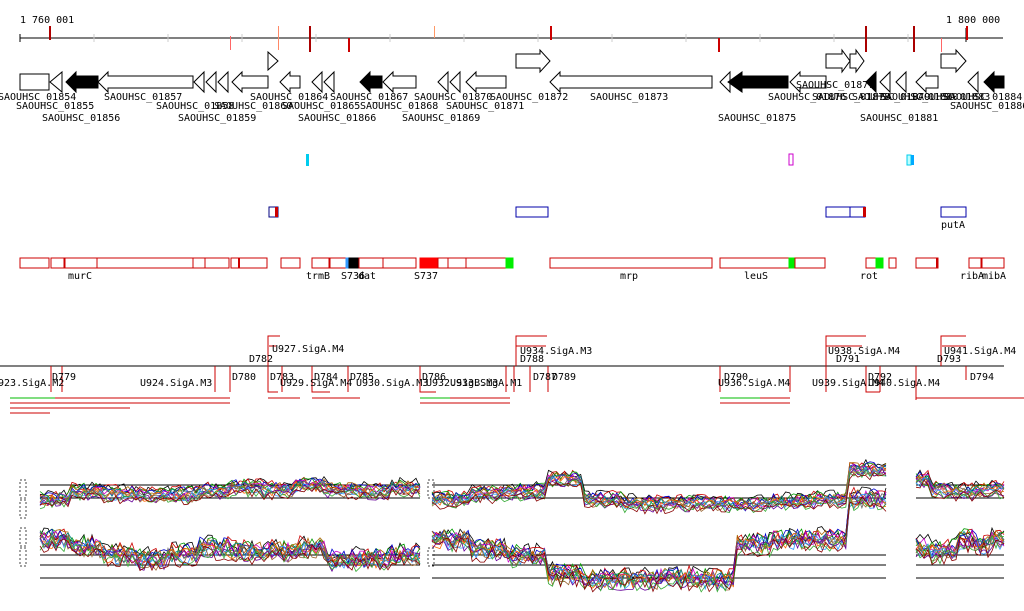 The width and height of the screenshot is (1024, 611). Describe the element at coordinates (899, 118) in the screenshot. I see `gene-label: SAOUHSC_01881` at that location.